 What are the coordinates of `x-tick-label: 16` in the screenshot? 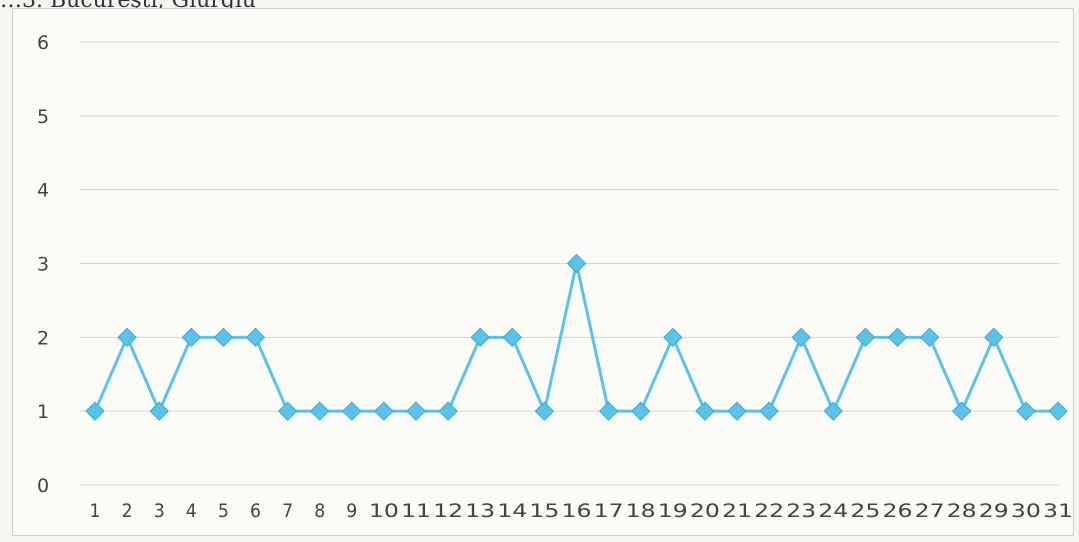 It's located at (577, 511).